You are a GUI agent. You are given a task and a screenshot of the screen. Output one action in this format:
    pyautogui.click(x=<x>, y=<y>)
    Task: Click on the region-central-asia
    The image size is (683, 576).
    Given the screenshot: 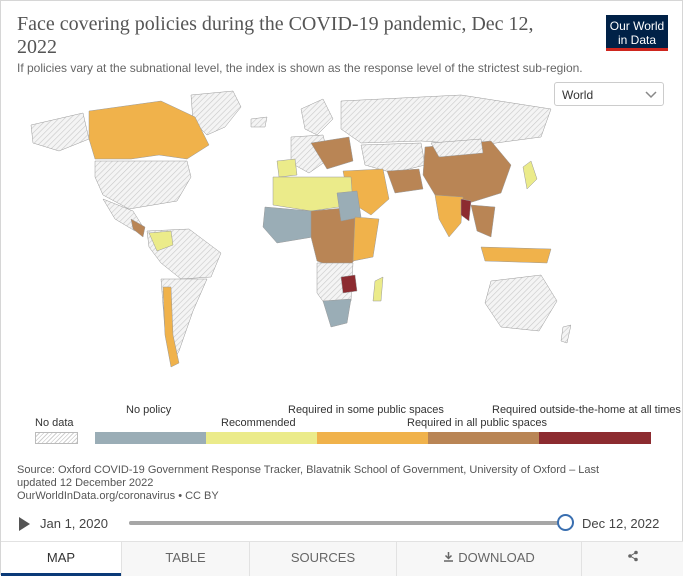 What is the action you would take?
    pyautogui.click(x=393, y=158)
    